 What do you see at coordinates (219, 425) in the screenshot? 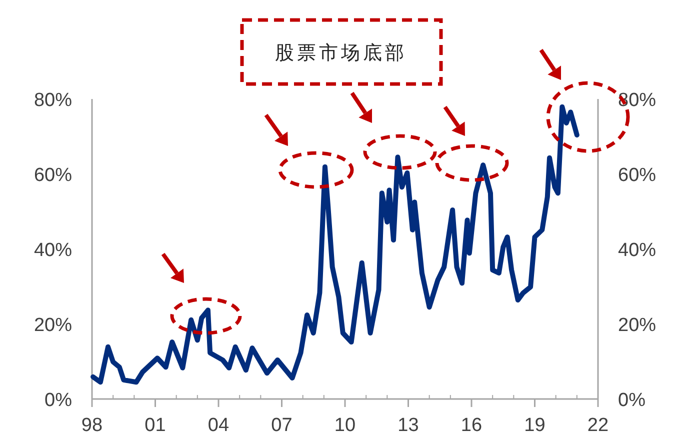
I see `x-tick-label: 04` at bounding box center [219, 425].